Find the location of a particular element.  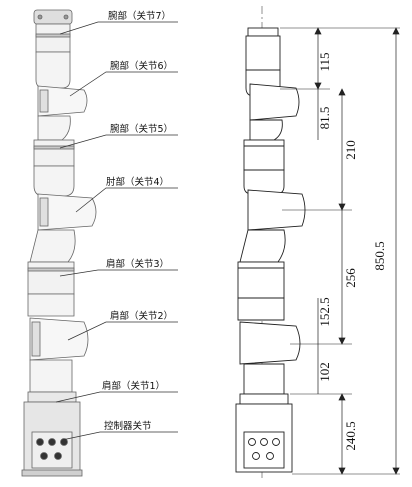

joint6-body is located at coordinates (62, 101).